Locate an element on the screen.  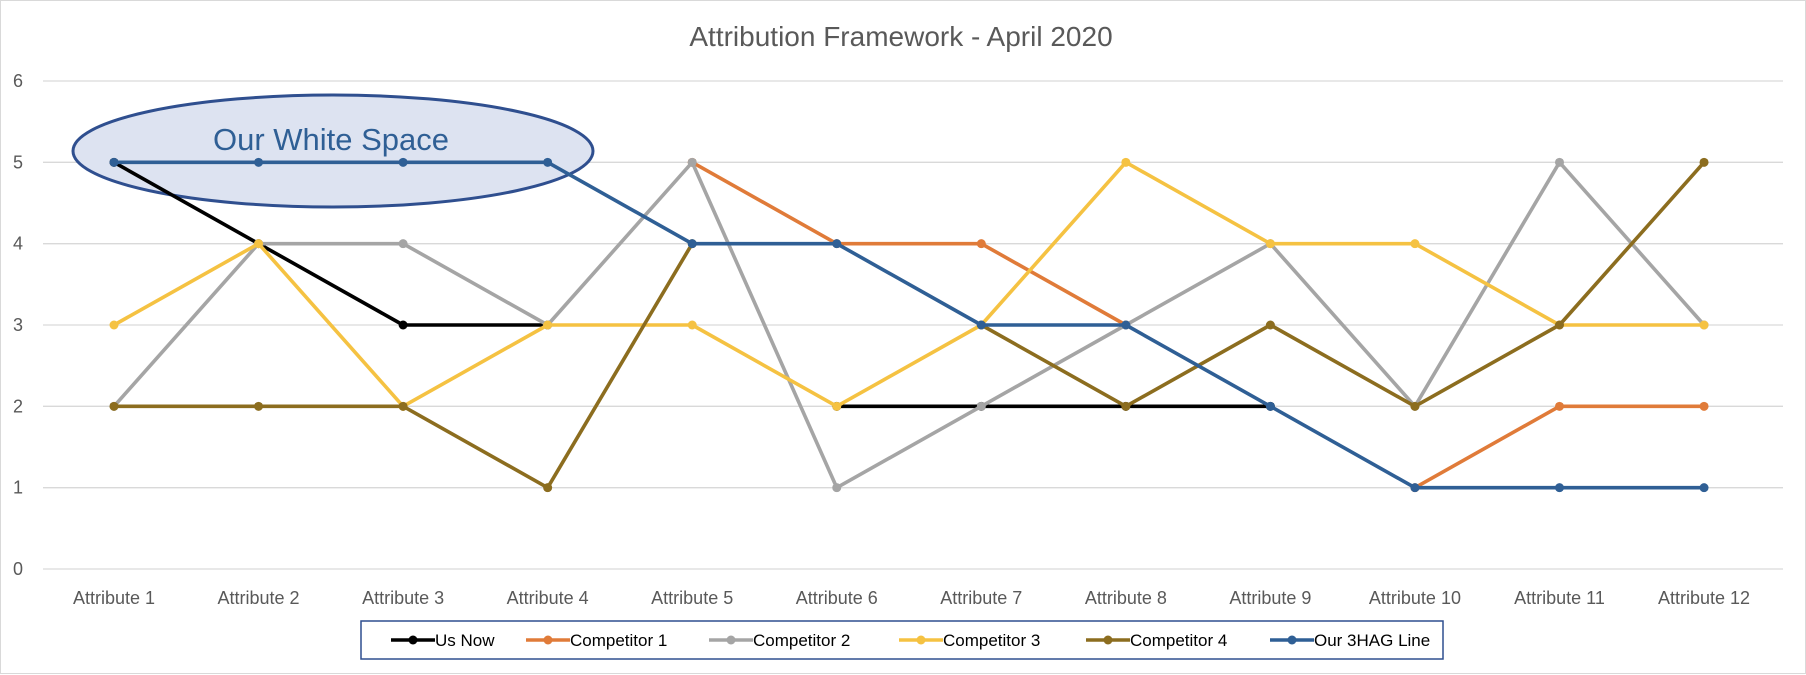
x-tick-label: Attribute 8 is located at coordinates (1126, 598).